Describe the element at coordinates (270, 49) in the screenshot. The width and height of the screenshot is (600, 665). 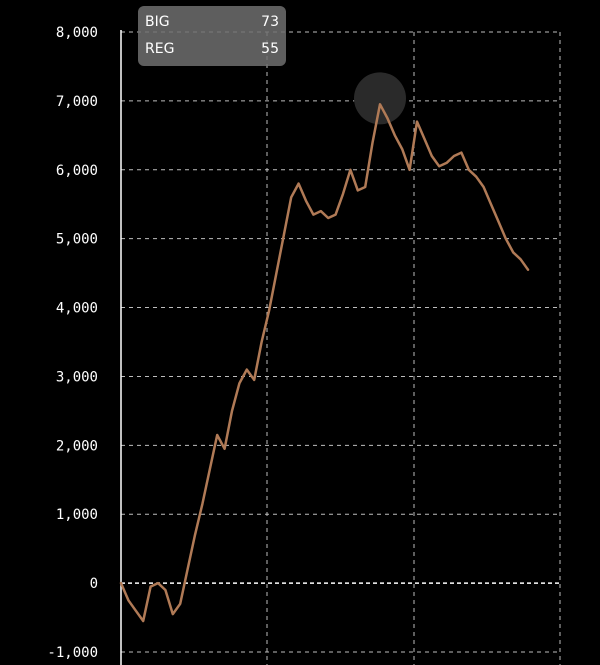
I see `legend-value-reg: 55` at that location.